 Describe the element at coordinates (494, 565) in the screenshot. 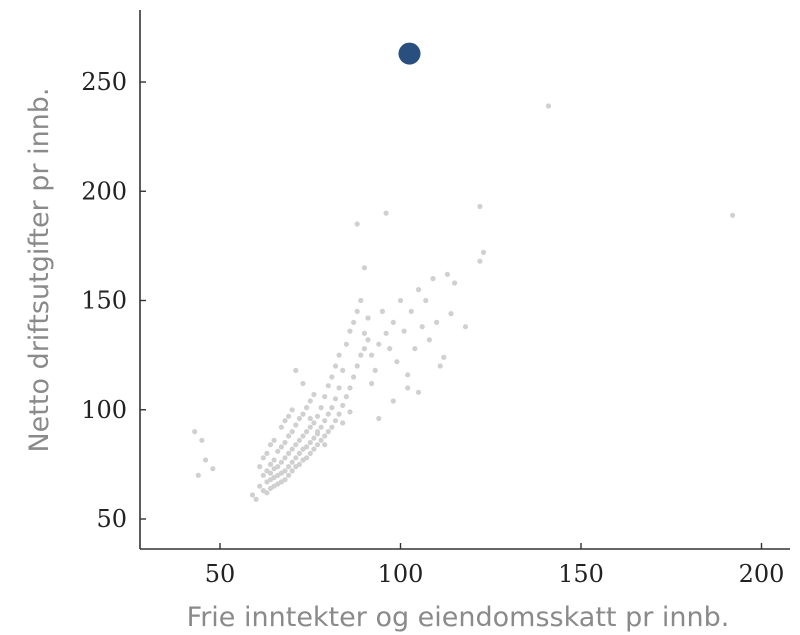

I see `x-axis-ticks: 50 100 150 200` at that location.